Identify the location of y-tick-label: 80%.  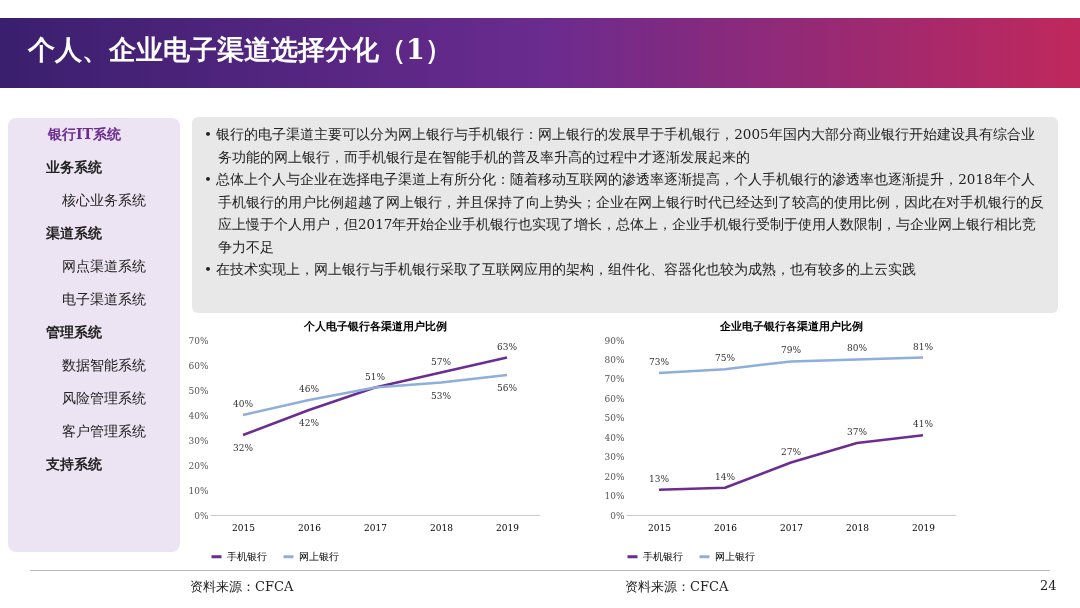
(614, 359).